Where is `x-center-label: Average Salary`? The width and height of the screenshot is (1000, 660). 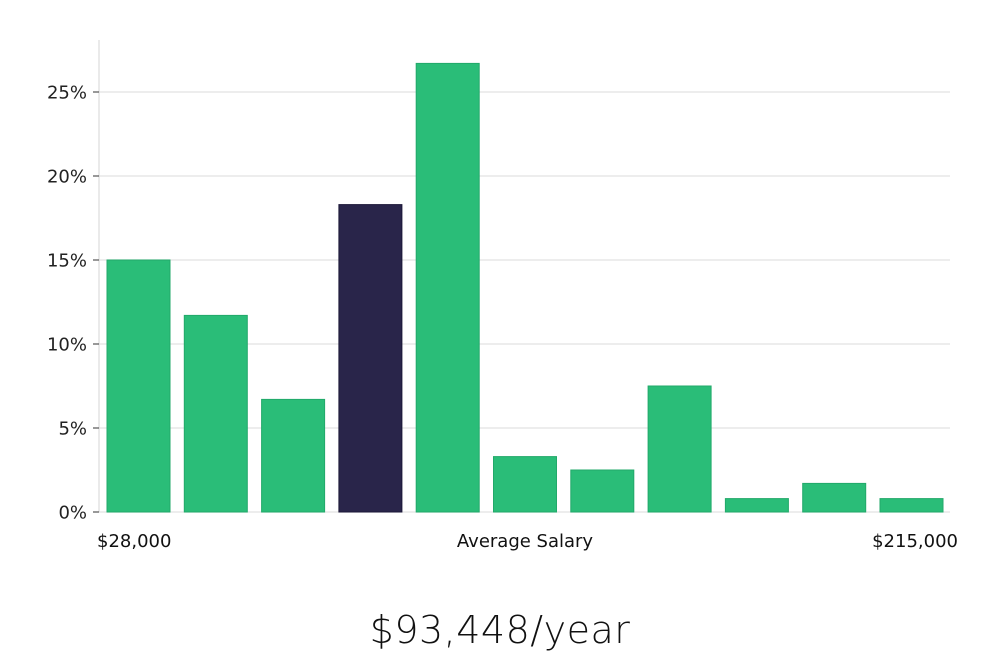 x-center-label: Average Salary is located at coordinates (525, 541).